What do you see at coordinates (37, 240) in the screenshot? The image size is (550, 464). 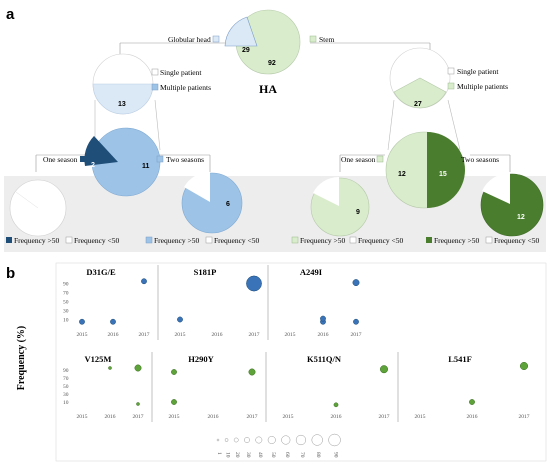 I see `legend-1-gt: Frequency >50` at bounding box center [37, 240].